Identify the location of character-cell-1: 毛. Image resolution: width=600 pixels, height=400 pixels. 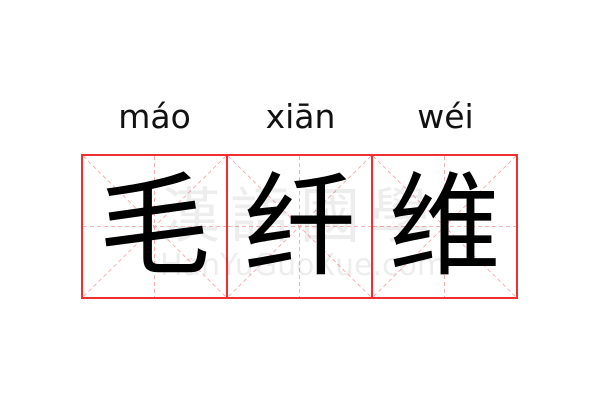
(154, 226).